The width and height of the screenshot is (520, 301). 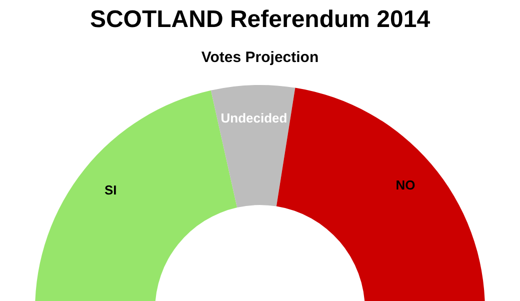 What do you see at coordinates (110, 190) in the screenshot?
I see `slice-label: SI` at bounding box center [110, 190].